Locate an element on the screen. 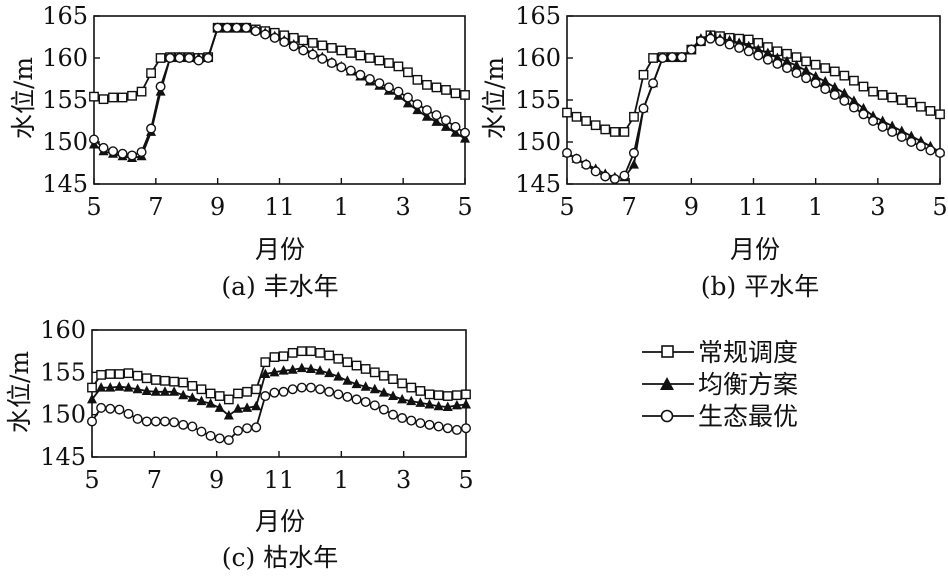 This screenshot has height=578, width=948. series-circle is located at coordinates (279, 414).